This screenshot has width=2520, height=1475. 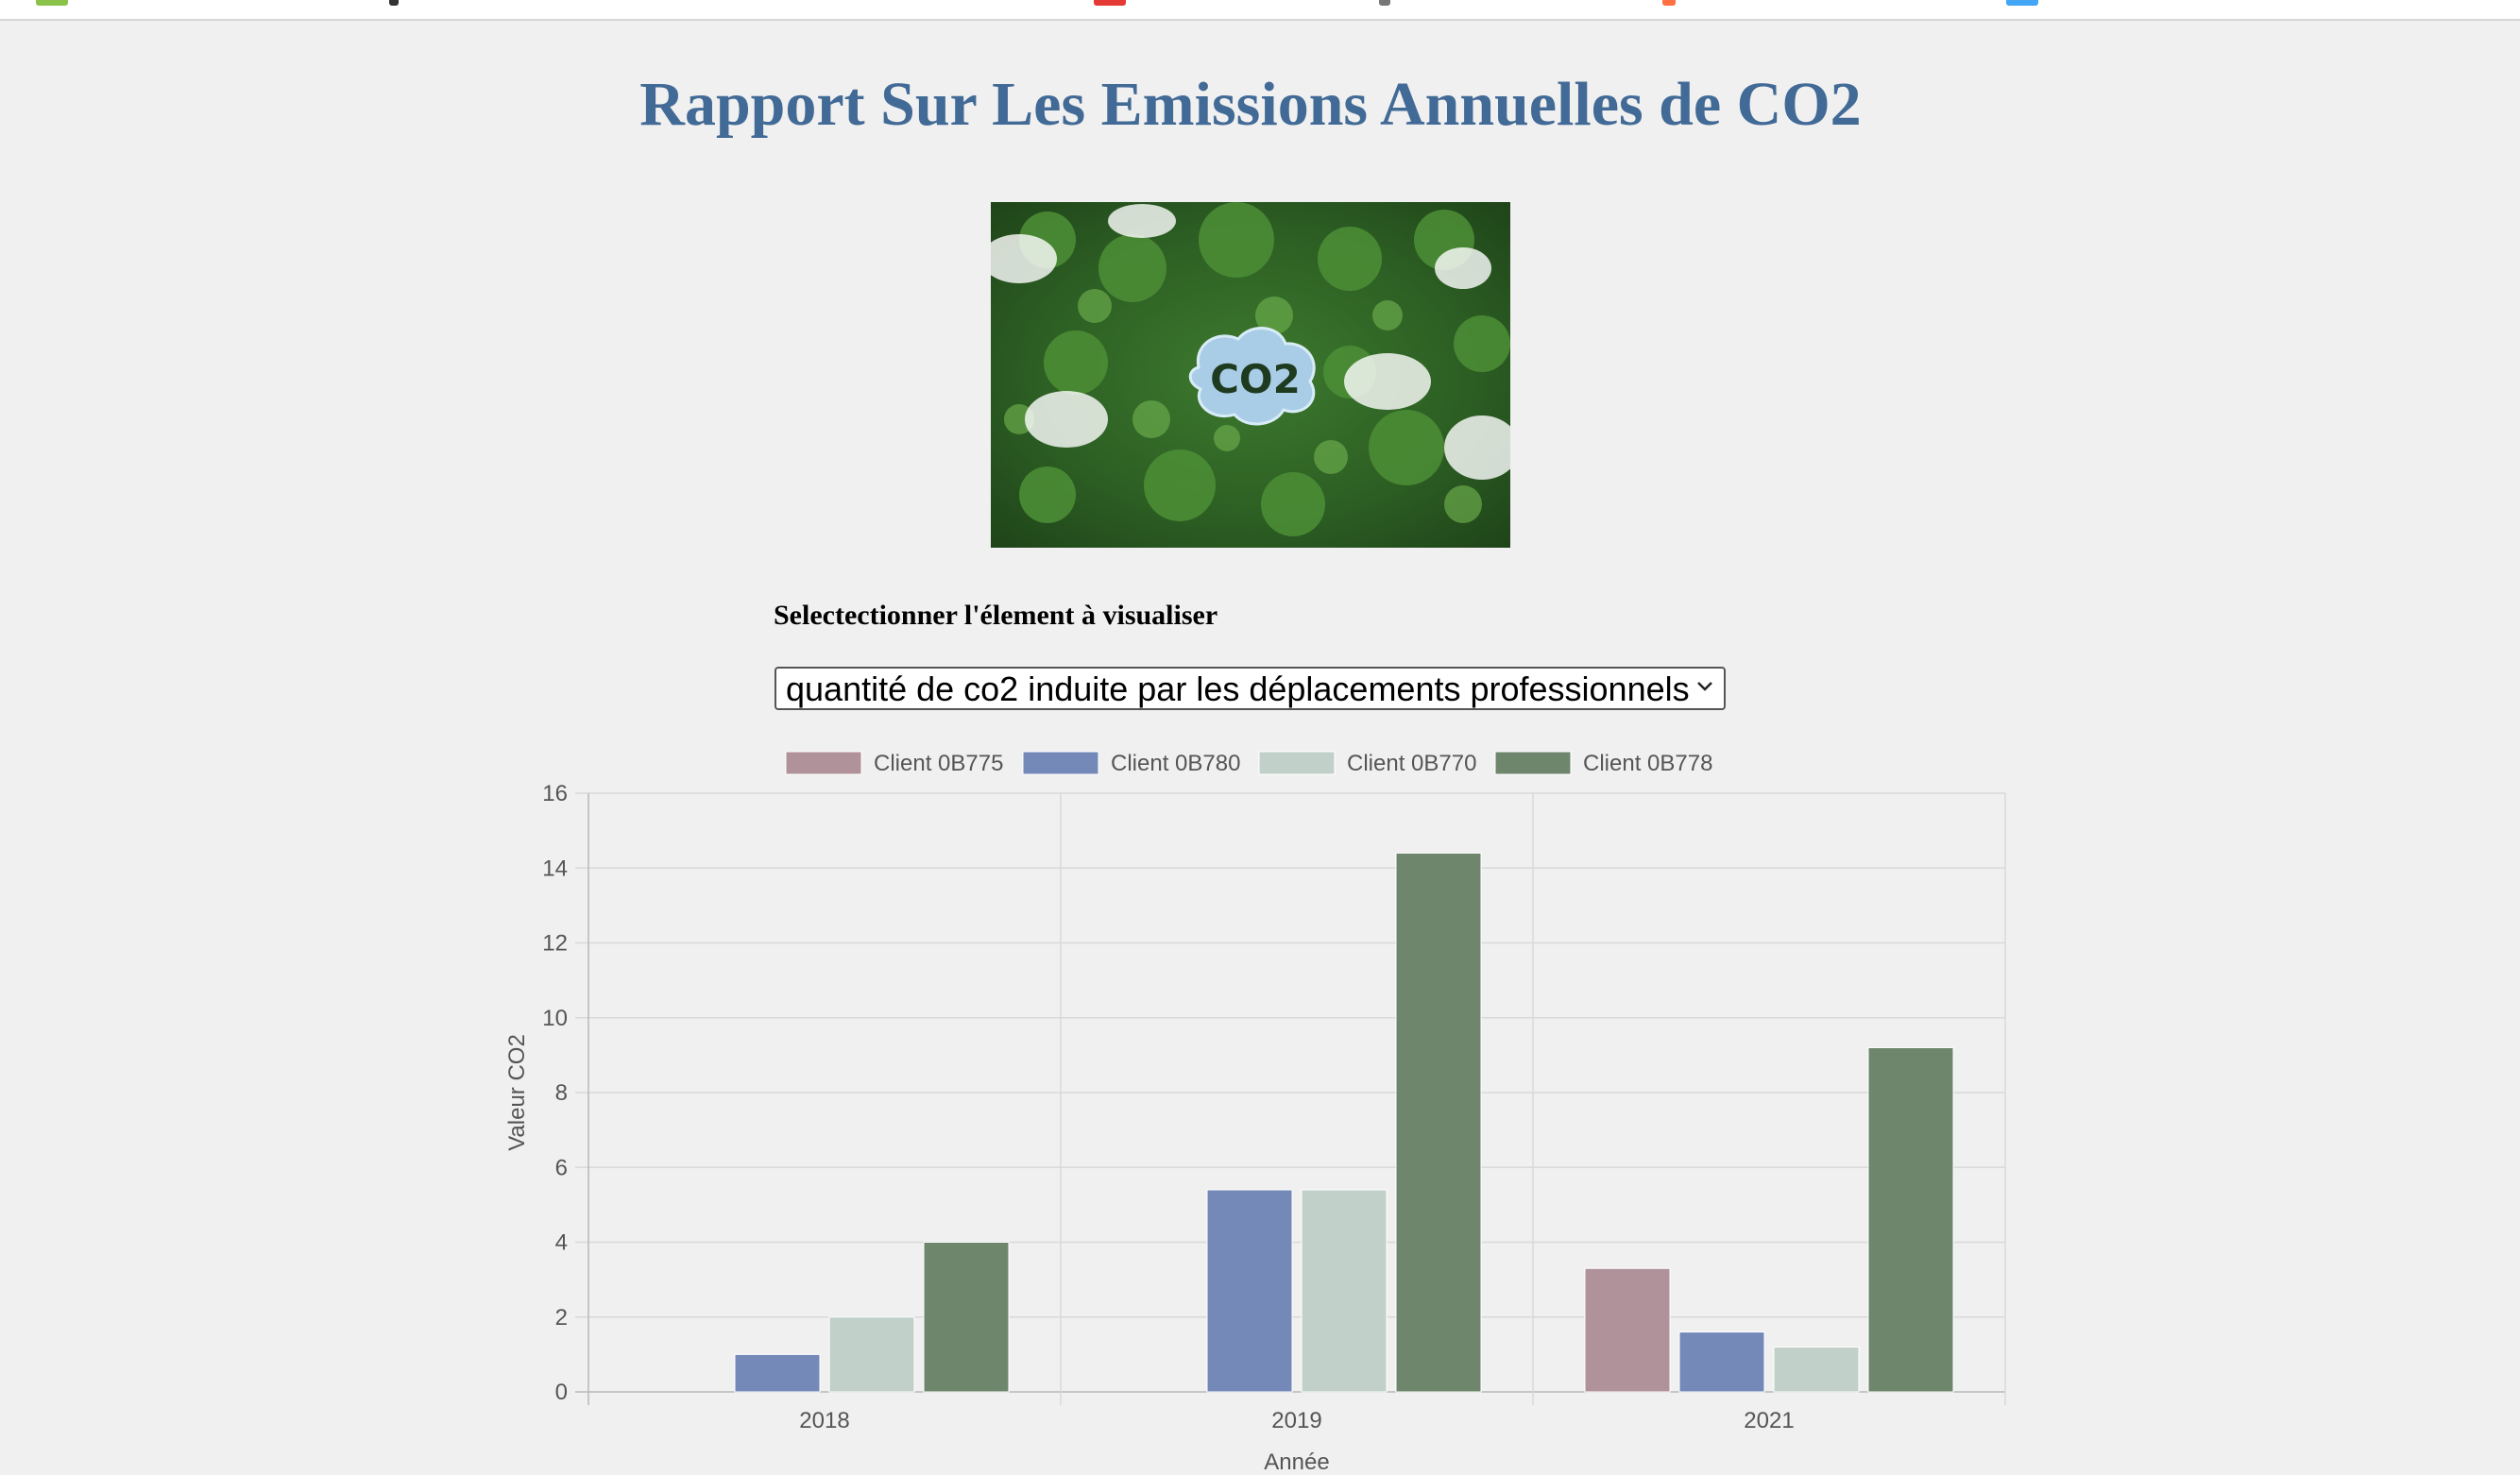 What do you see at coordinates (938, 763) in the screenshot?
I see `legend-label: Client 0B775` at bounding box center [938, 763].